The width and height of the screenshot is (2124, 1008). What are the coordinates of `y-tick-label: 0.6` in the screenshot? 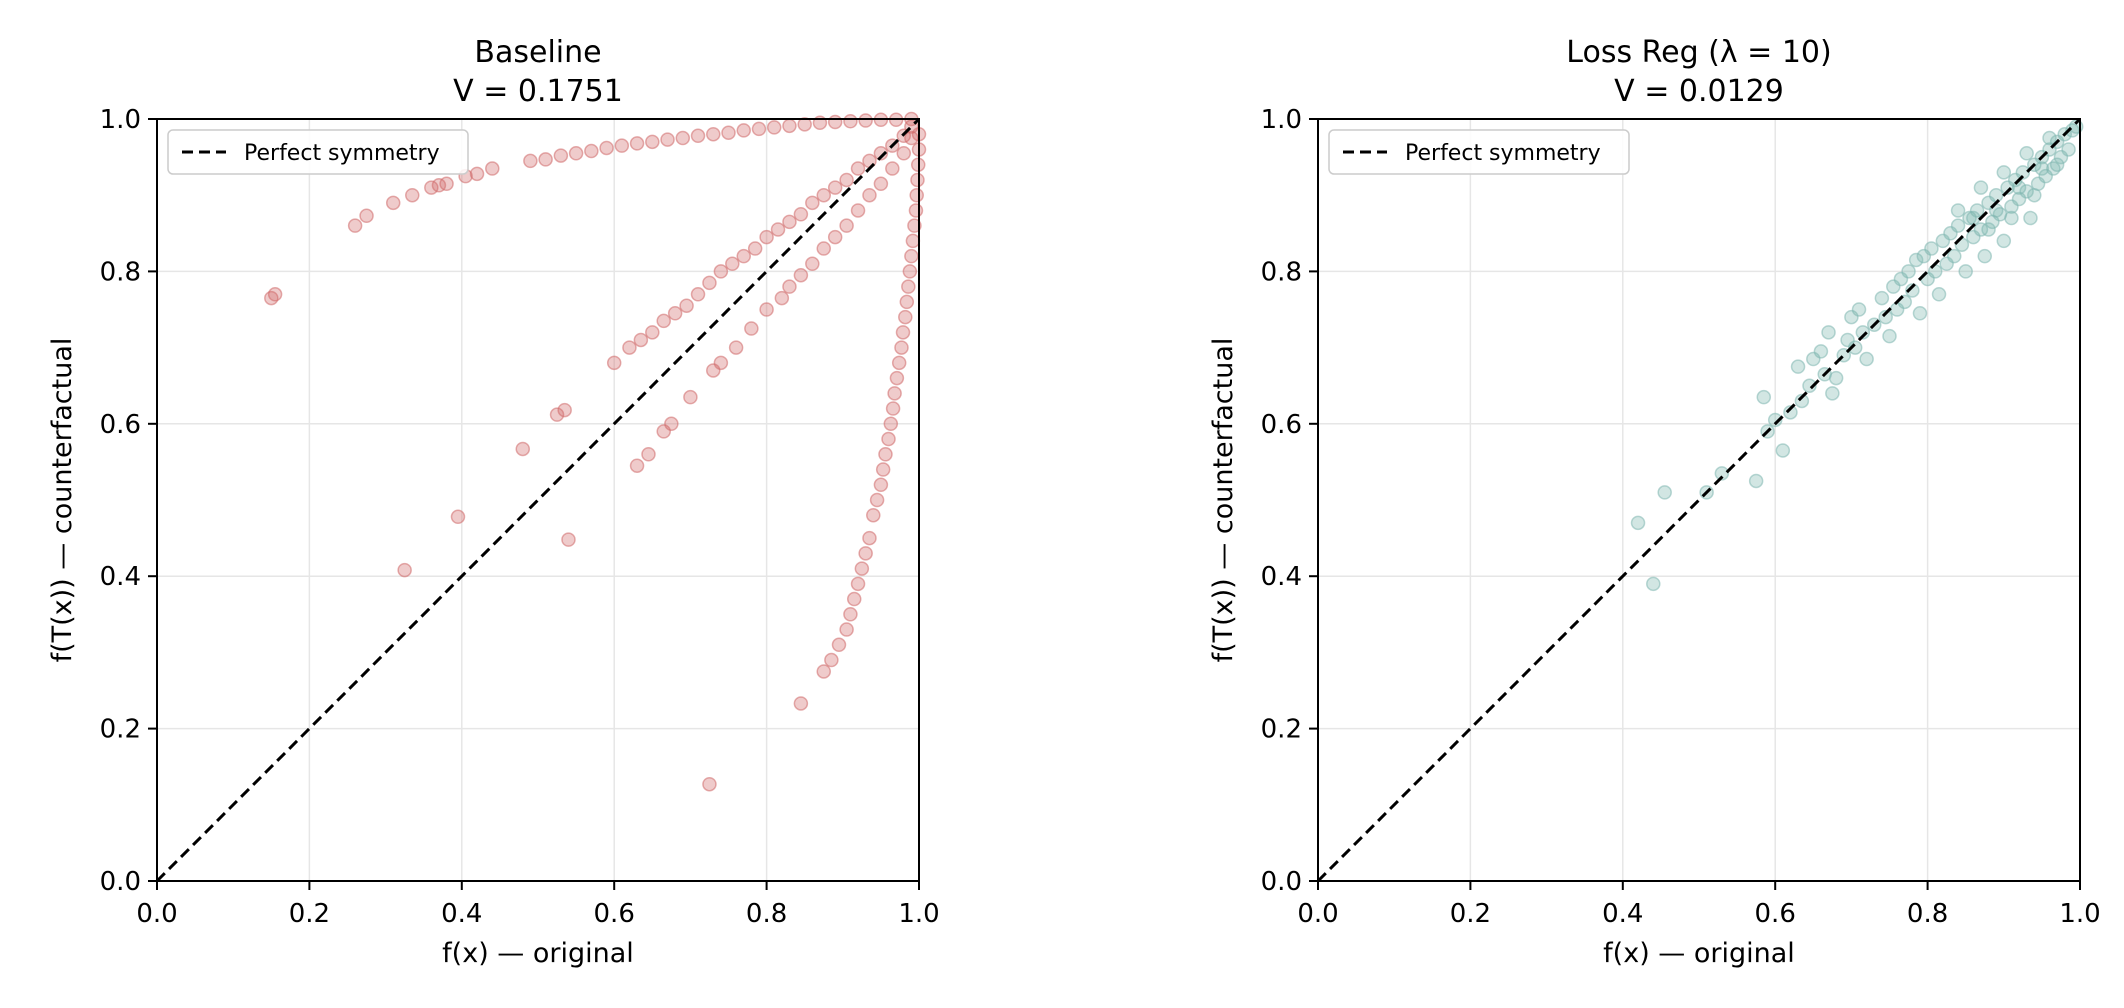 It's located at (1281, 425).